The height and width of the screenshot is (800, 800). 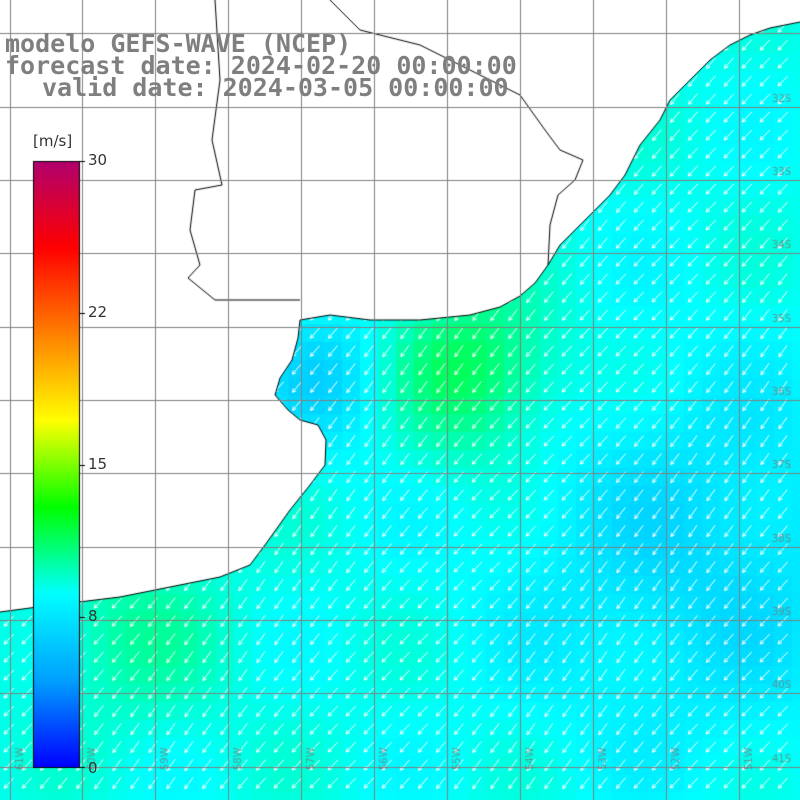 I want to click on legend-tick-22: 22, so click(x=98, y=312).